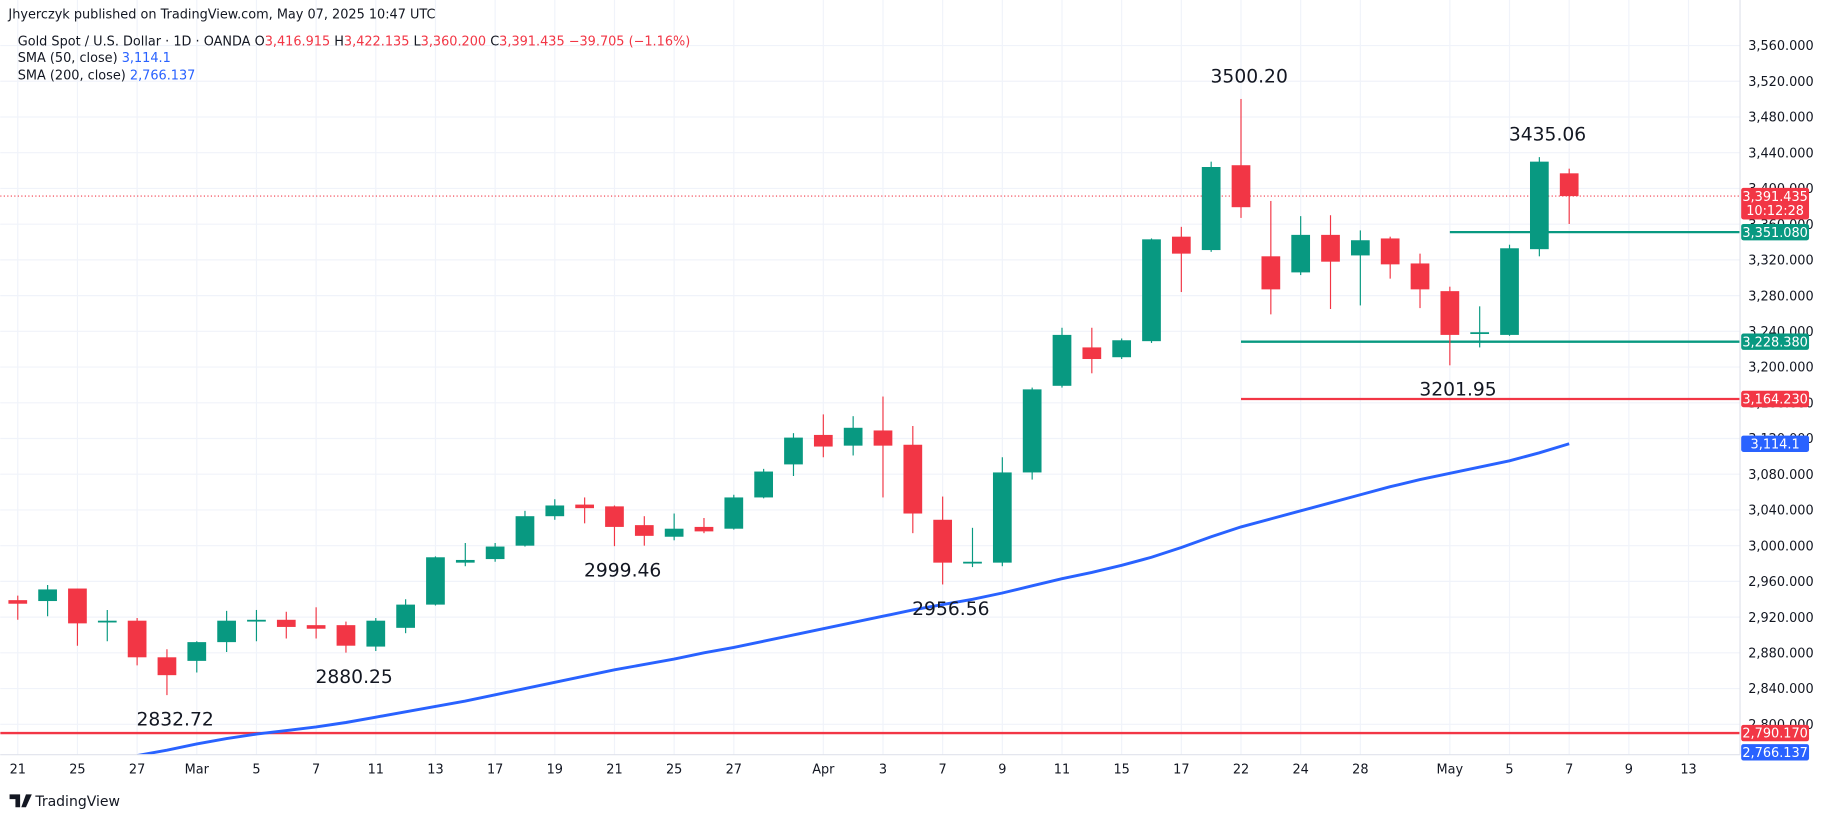  What do you see at coordinates (1780, 368) in the screenshot?
I see `y-tick-label: 3,200.000` at bounding box center [1780, 368].